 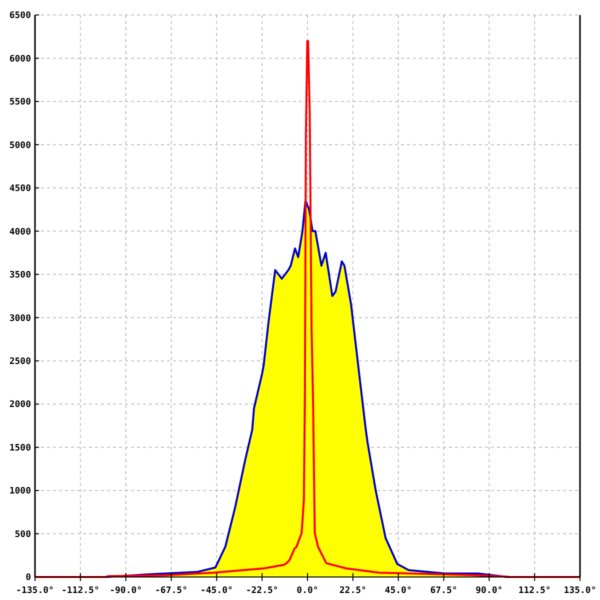 What do you see at coordinates (20, 103) in the screenshot?
I see `y-tick-label: 5500` at bounding box center [20, 103].